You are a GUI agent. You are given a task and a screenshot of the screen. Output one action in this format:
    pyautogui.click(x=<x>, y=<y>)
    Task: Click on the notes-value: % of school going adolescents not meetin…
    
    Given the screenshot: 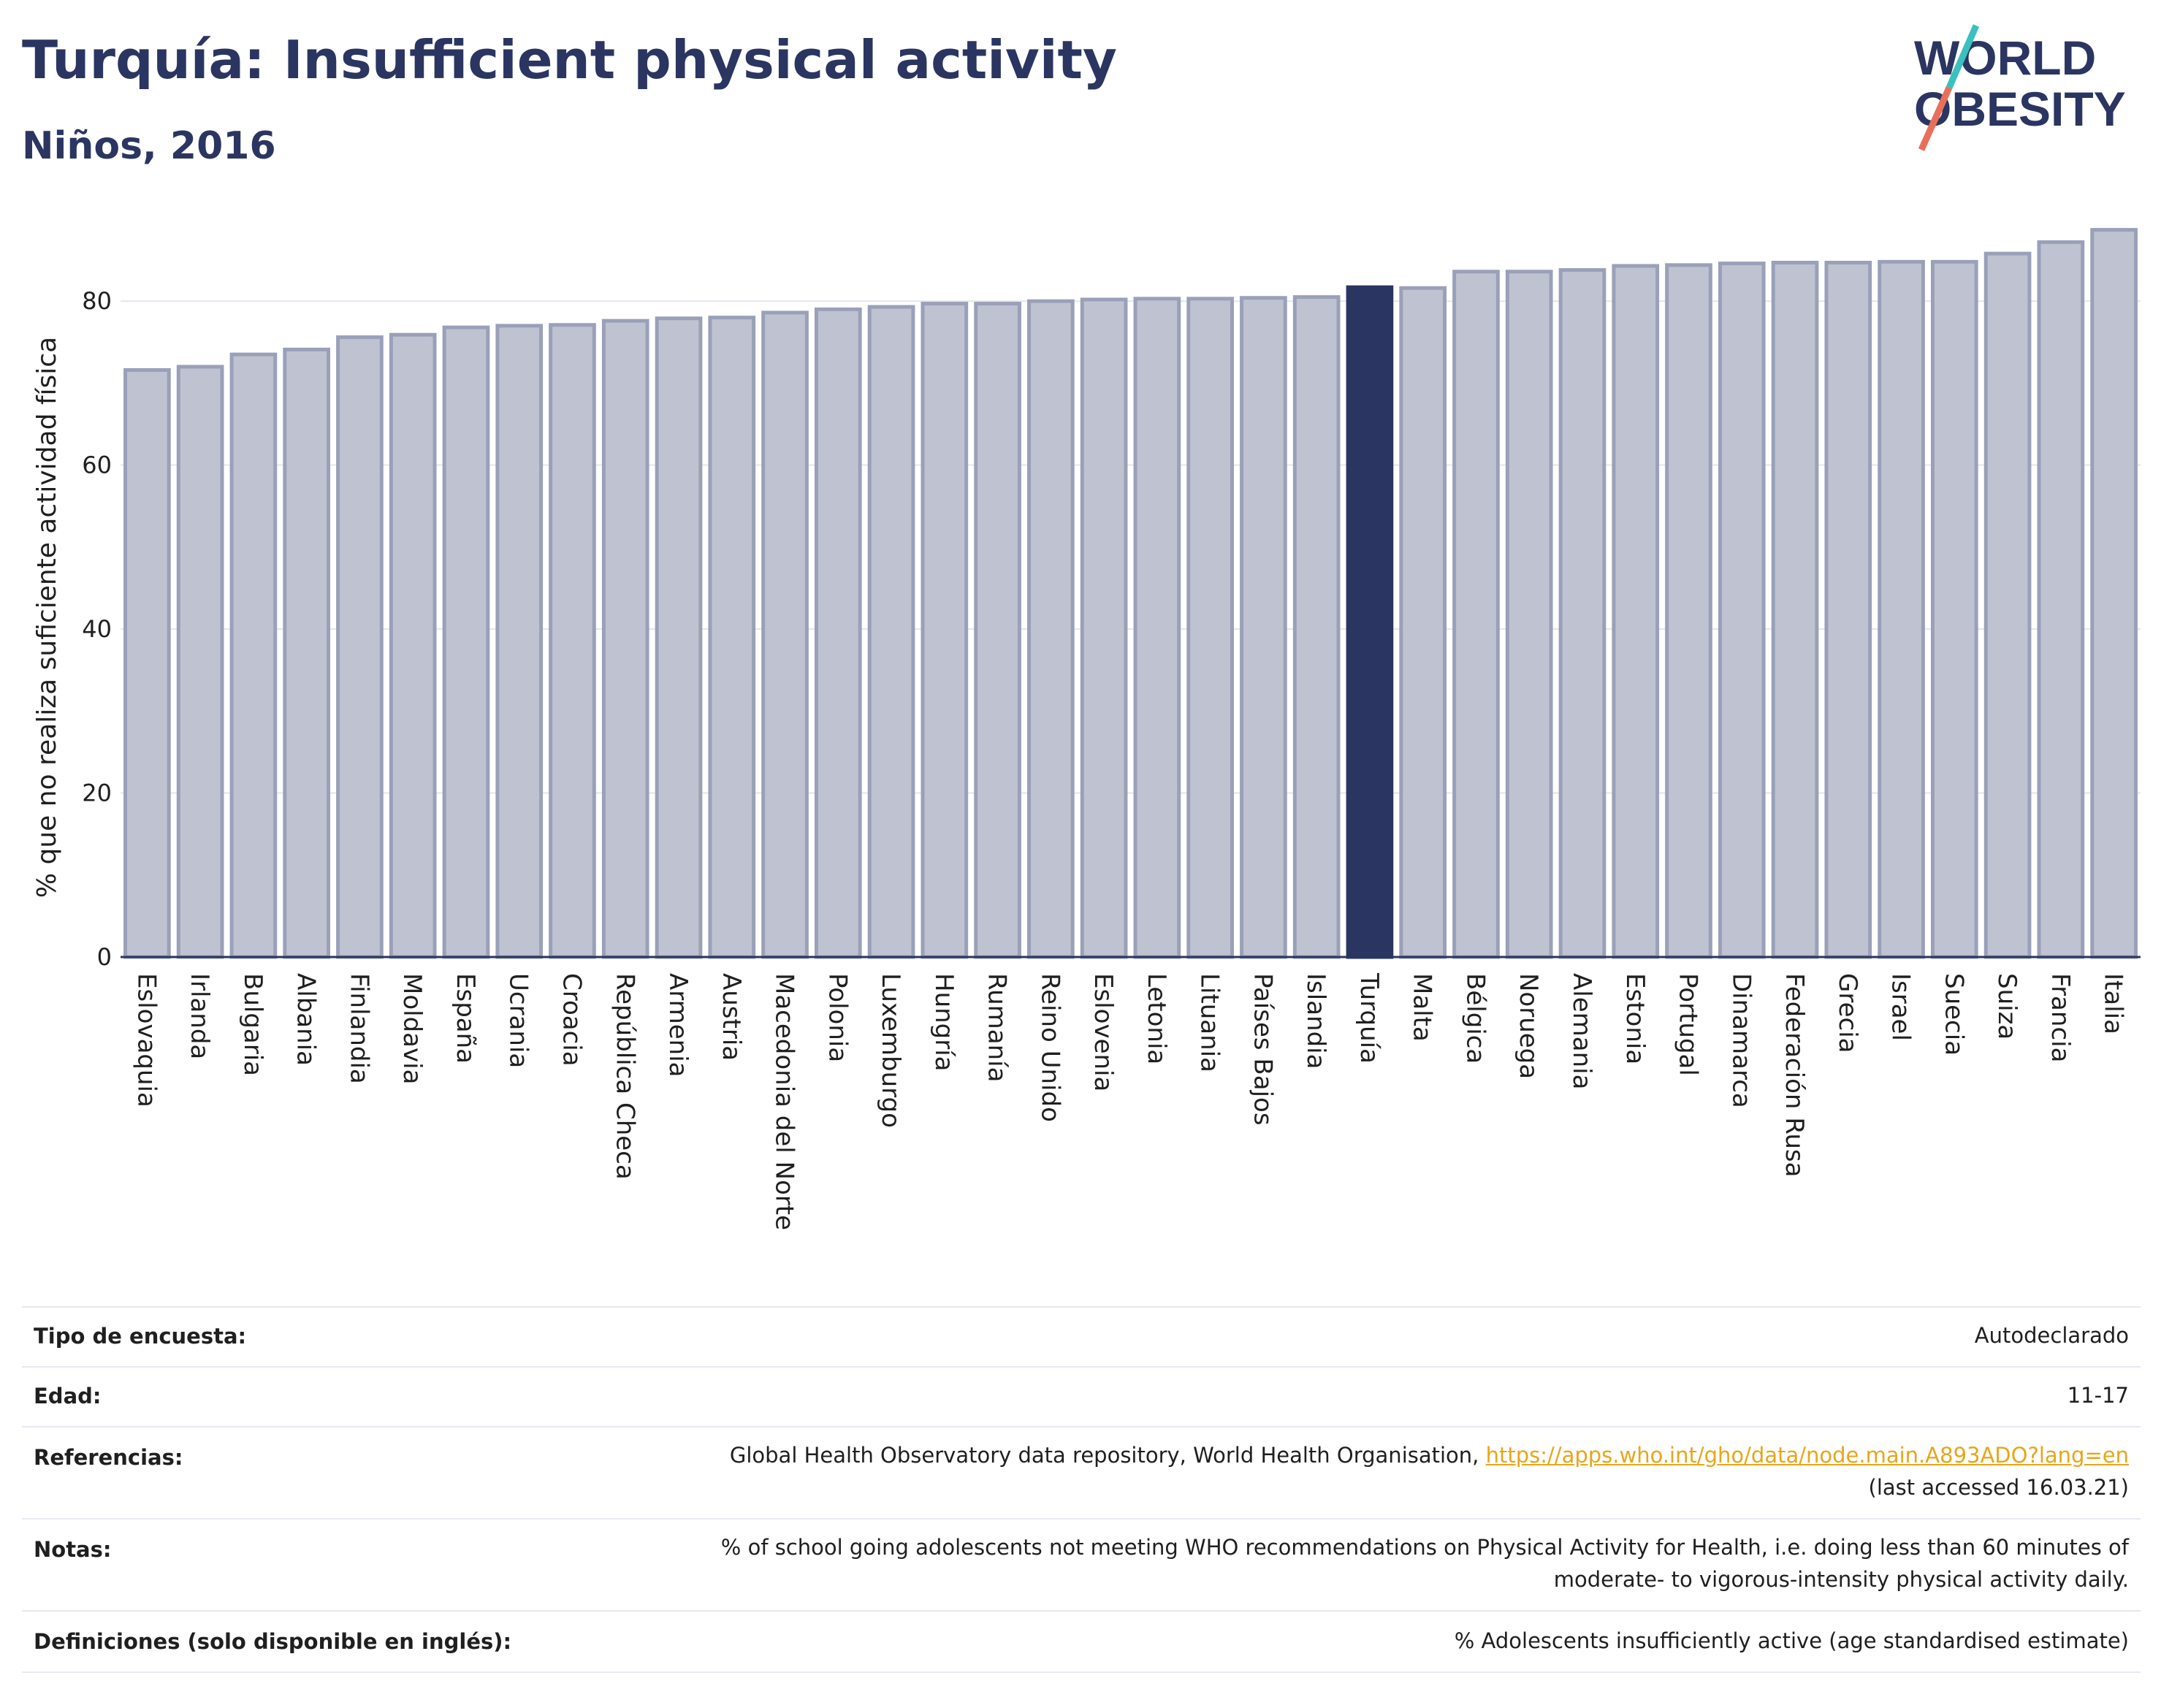 What is the action you would take?
    pyautogui.click(x=1425, y=1563)
    